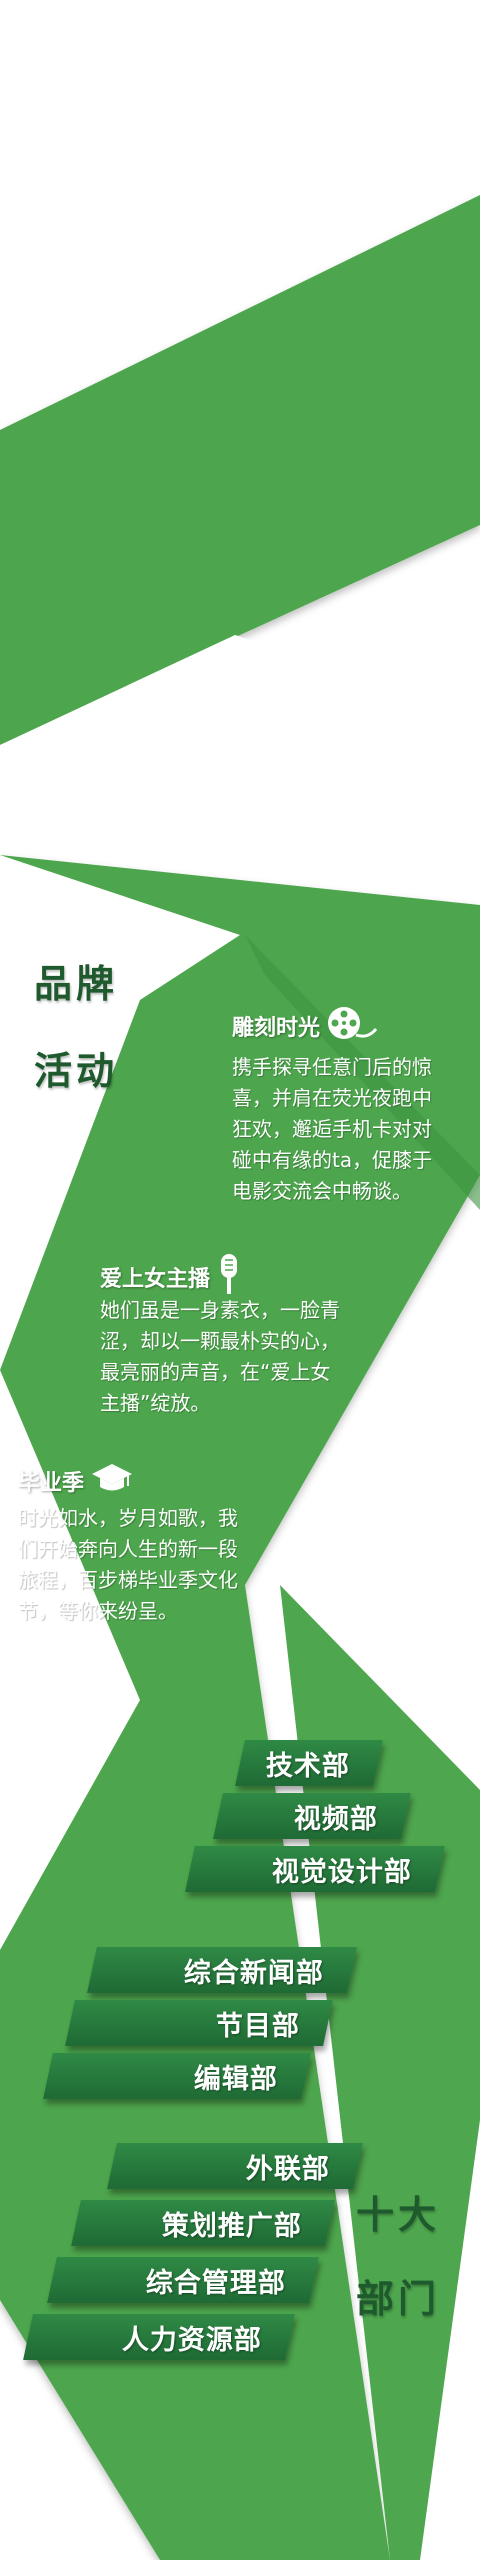  I want to click on diagonal-strip-shade, so click(362, 1072).